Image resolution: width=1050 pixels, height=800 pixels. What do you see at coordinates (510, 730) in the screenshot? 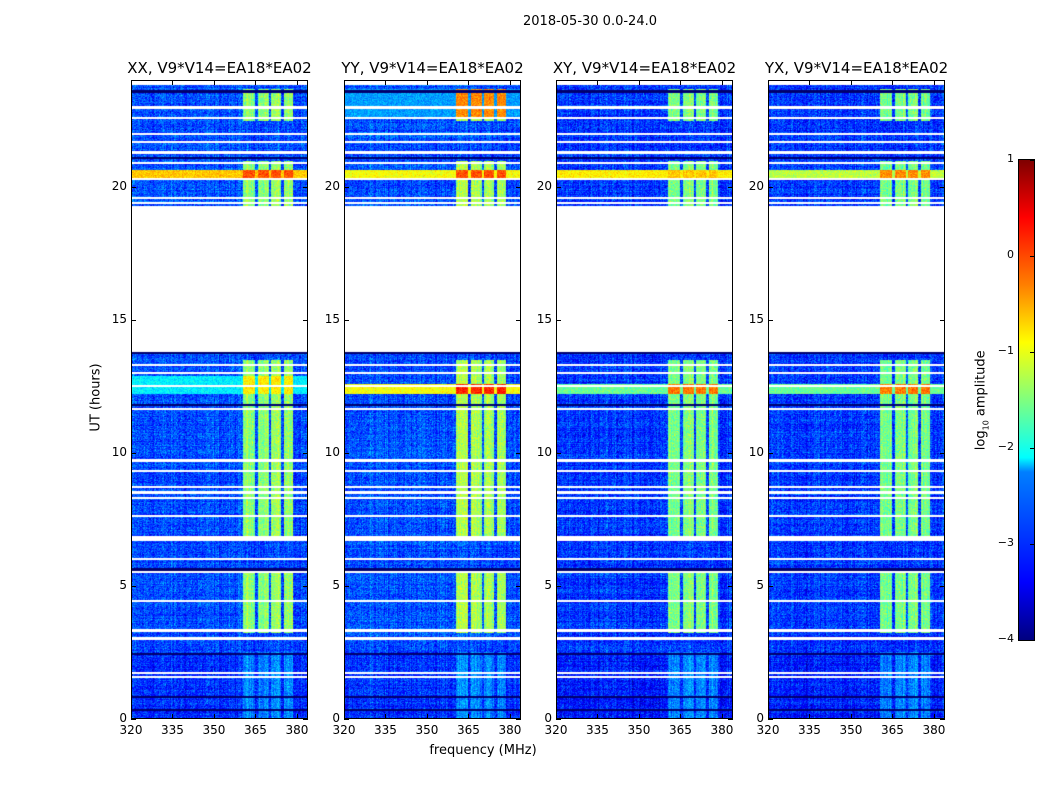
I see `x-tick-label: 380` at bounding box center [510, 730].